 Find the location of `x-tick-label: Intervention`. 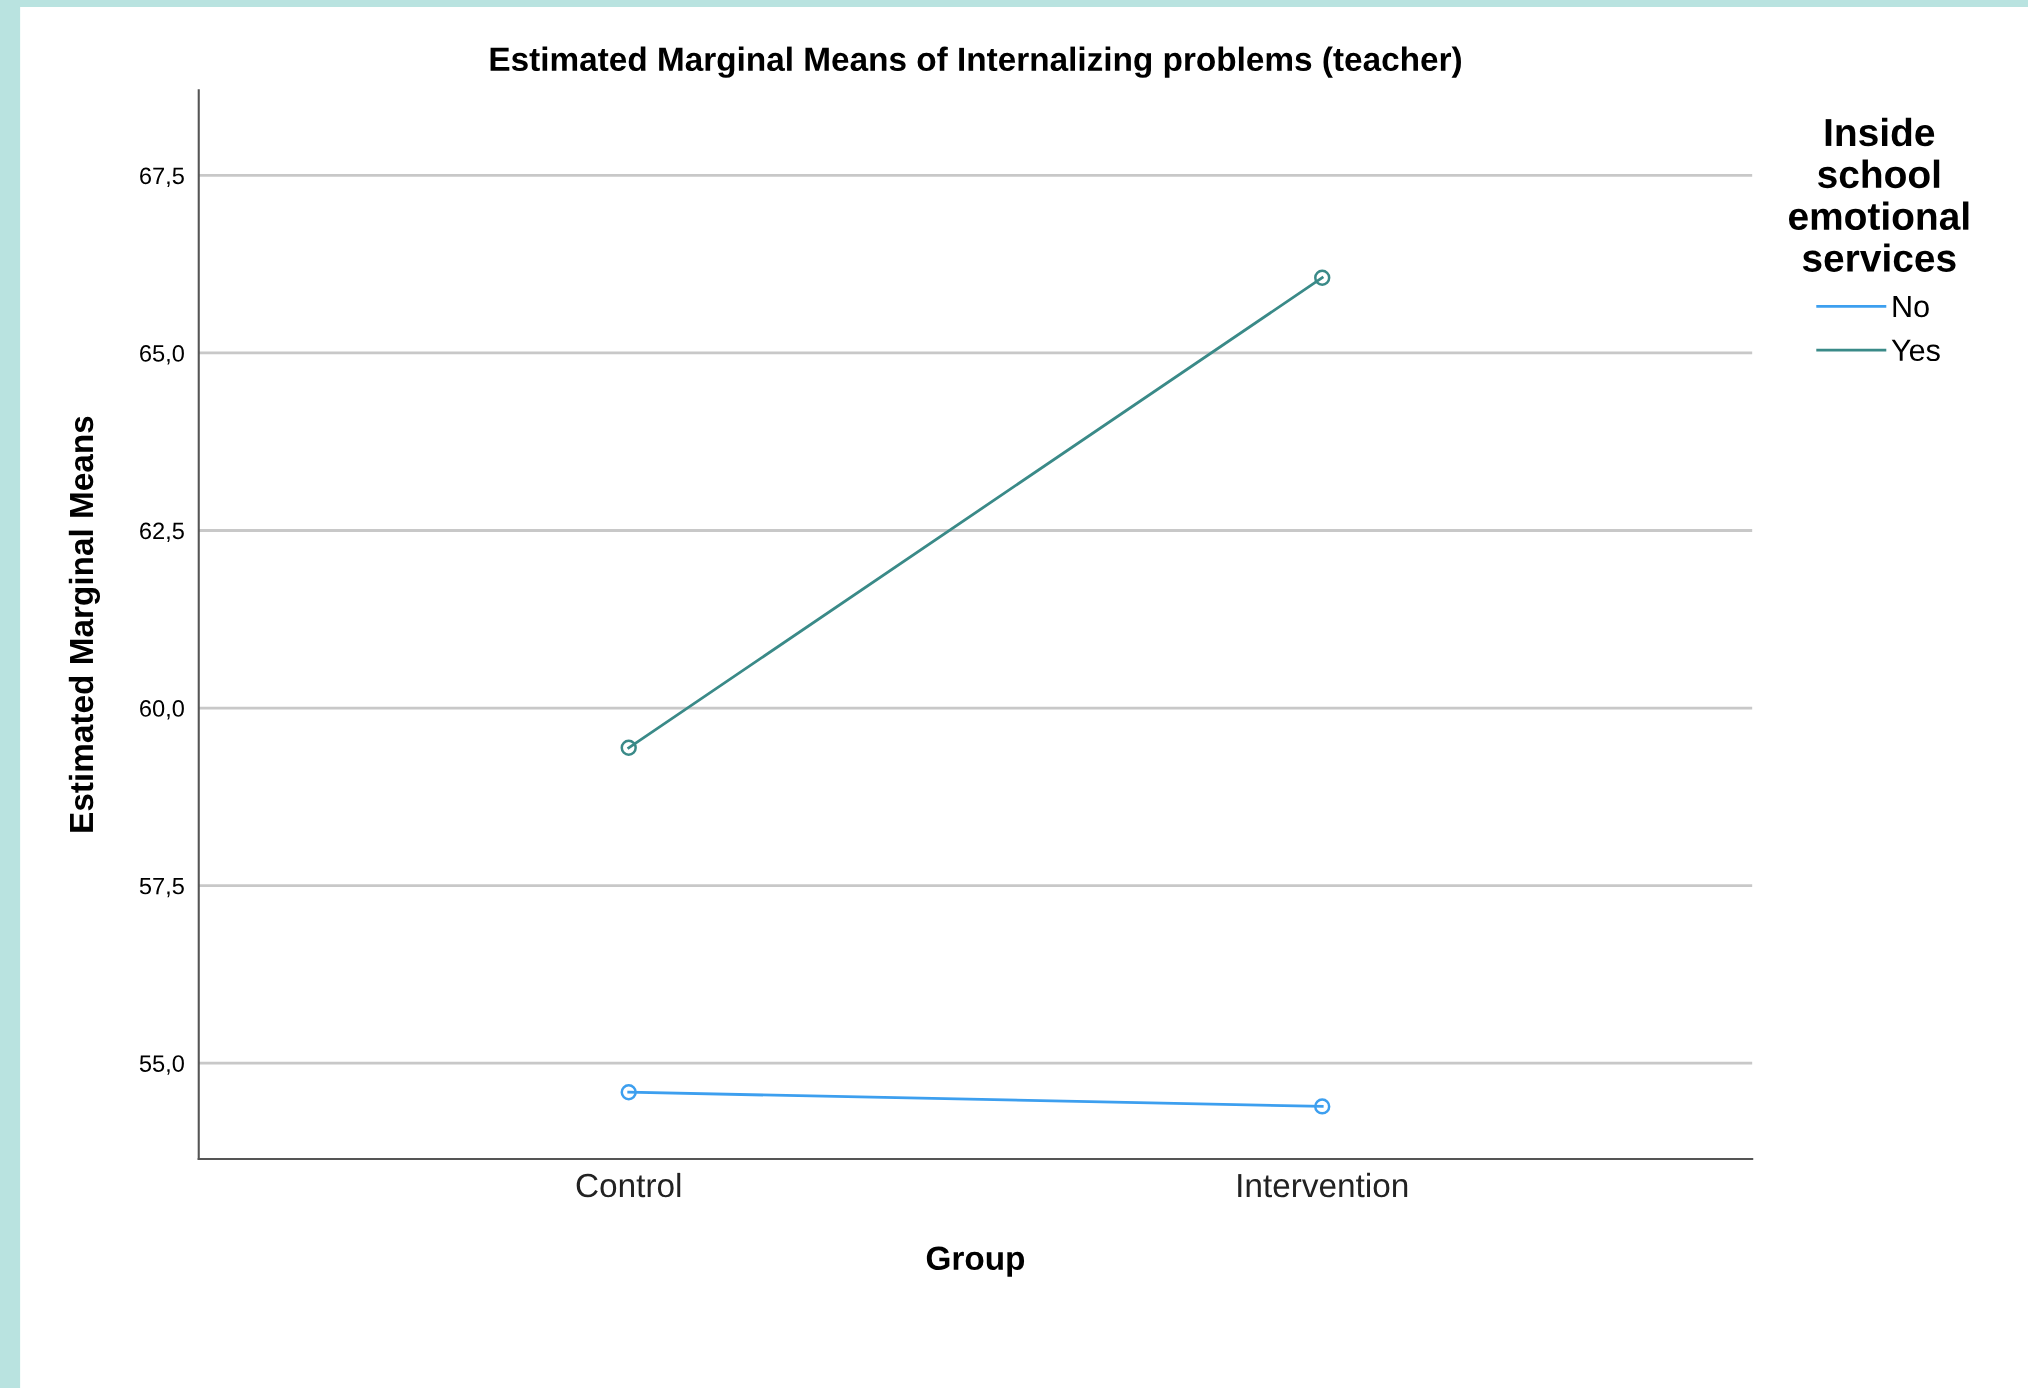

x-tick-label: Intervention is located at coordinates (1323, 1185).